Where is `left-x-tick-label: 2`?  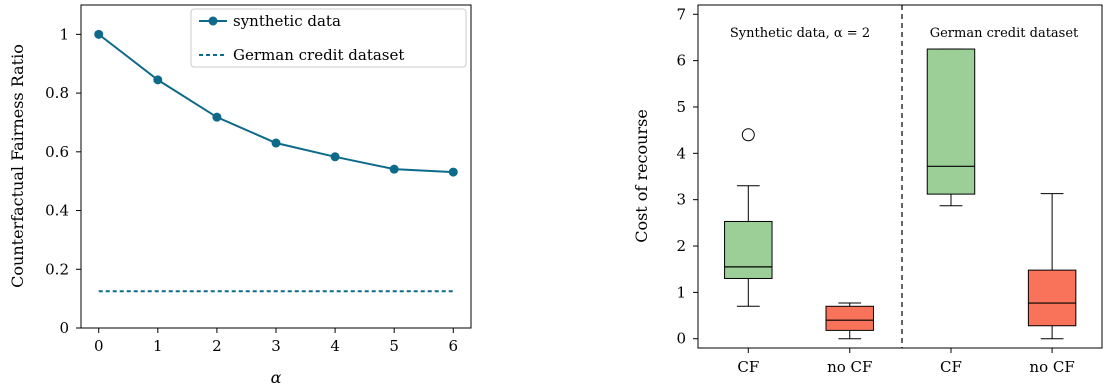
left-x-tick-label: 2 is located at coordinates (217, 346).